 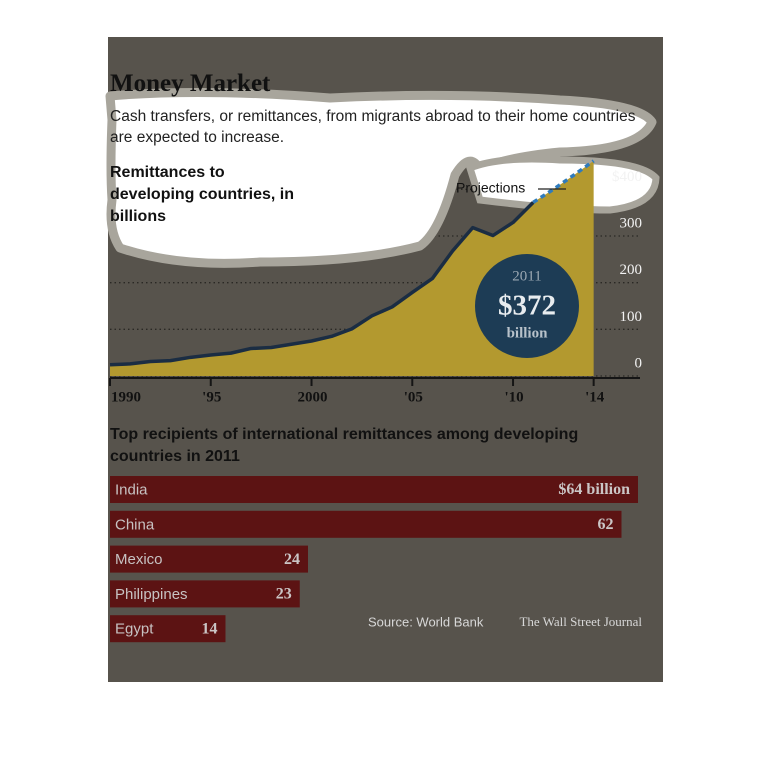 What do you see at coordinates (594, 489) in the screenshot?
I see `value-label: $64 billion` at bounding box center [594, 489].